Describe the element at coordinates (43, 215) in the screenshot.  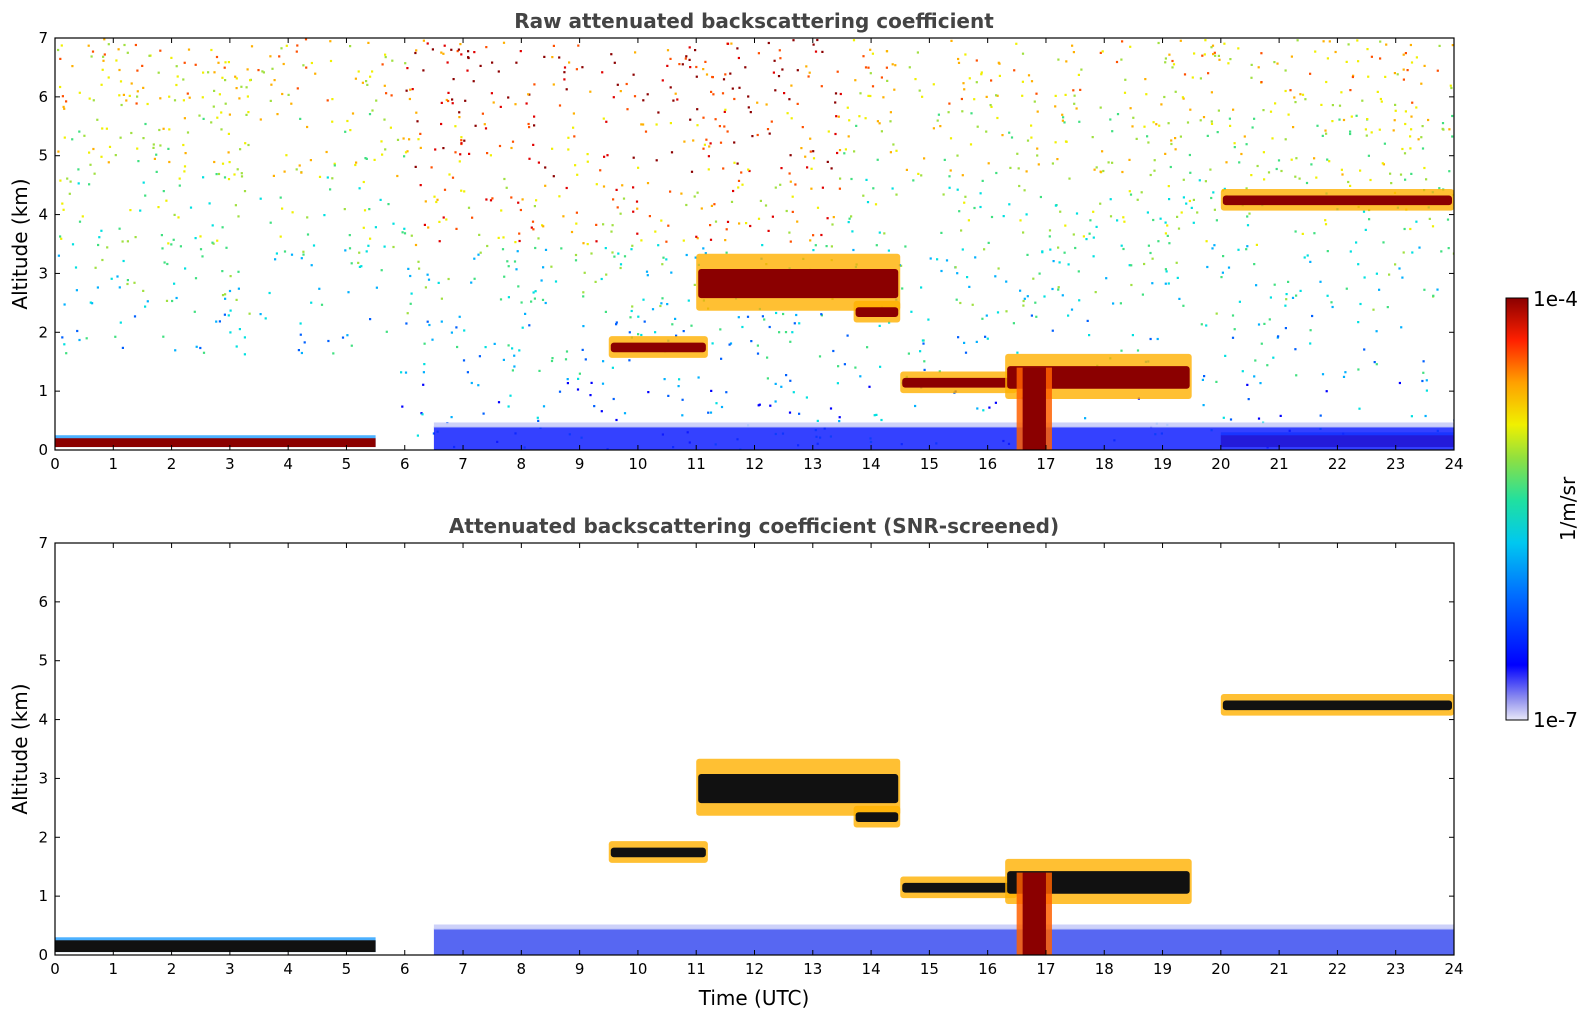
I see `y-tick-label: 4` at that location.